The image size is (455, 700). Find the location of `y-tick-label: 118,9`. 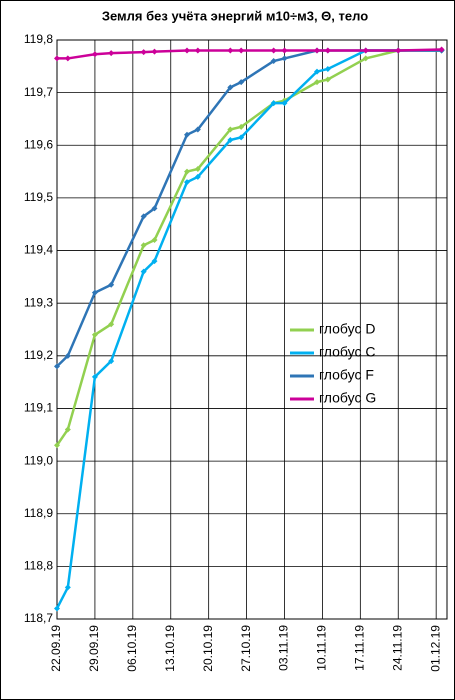

y-tick-label: 118,9 is located at coordinates (38, 513).